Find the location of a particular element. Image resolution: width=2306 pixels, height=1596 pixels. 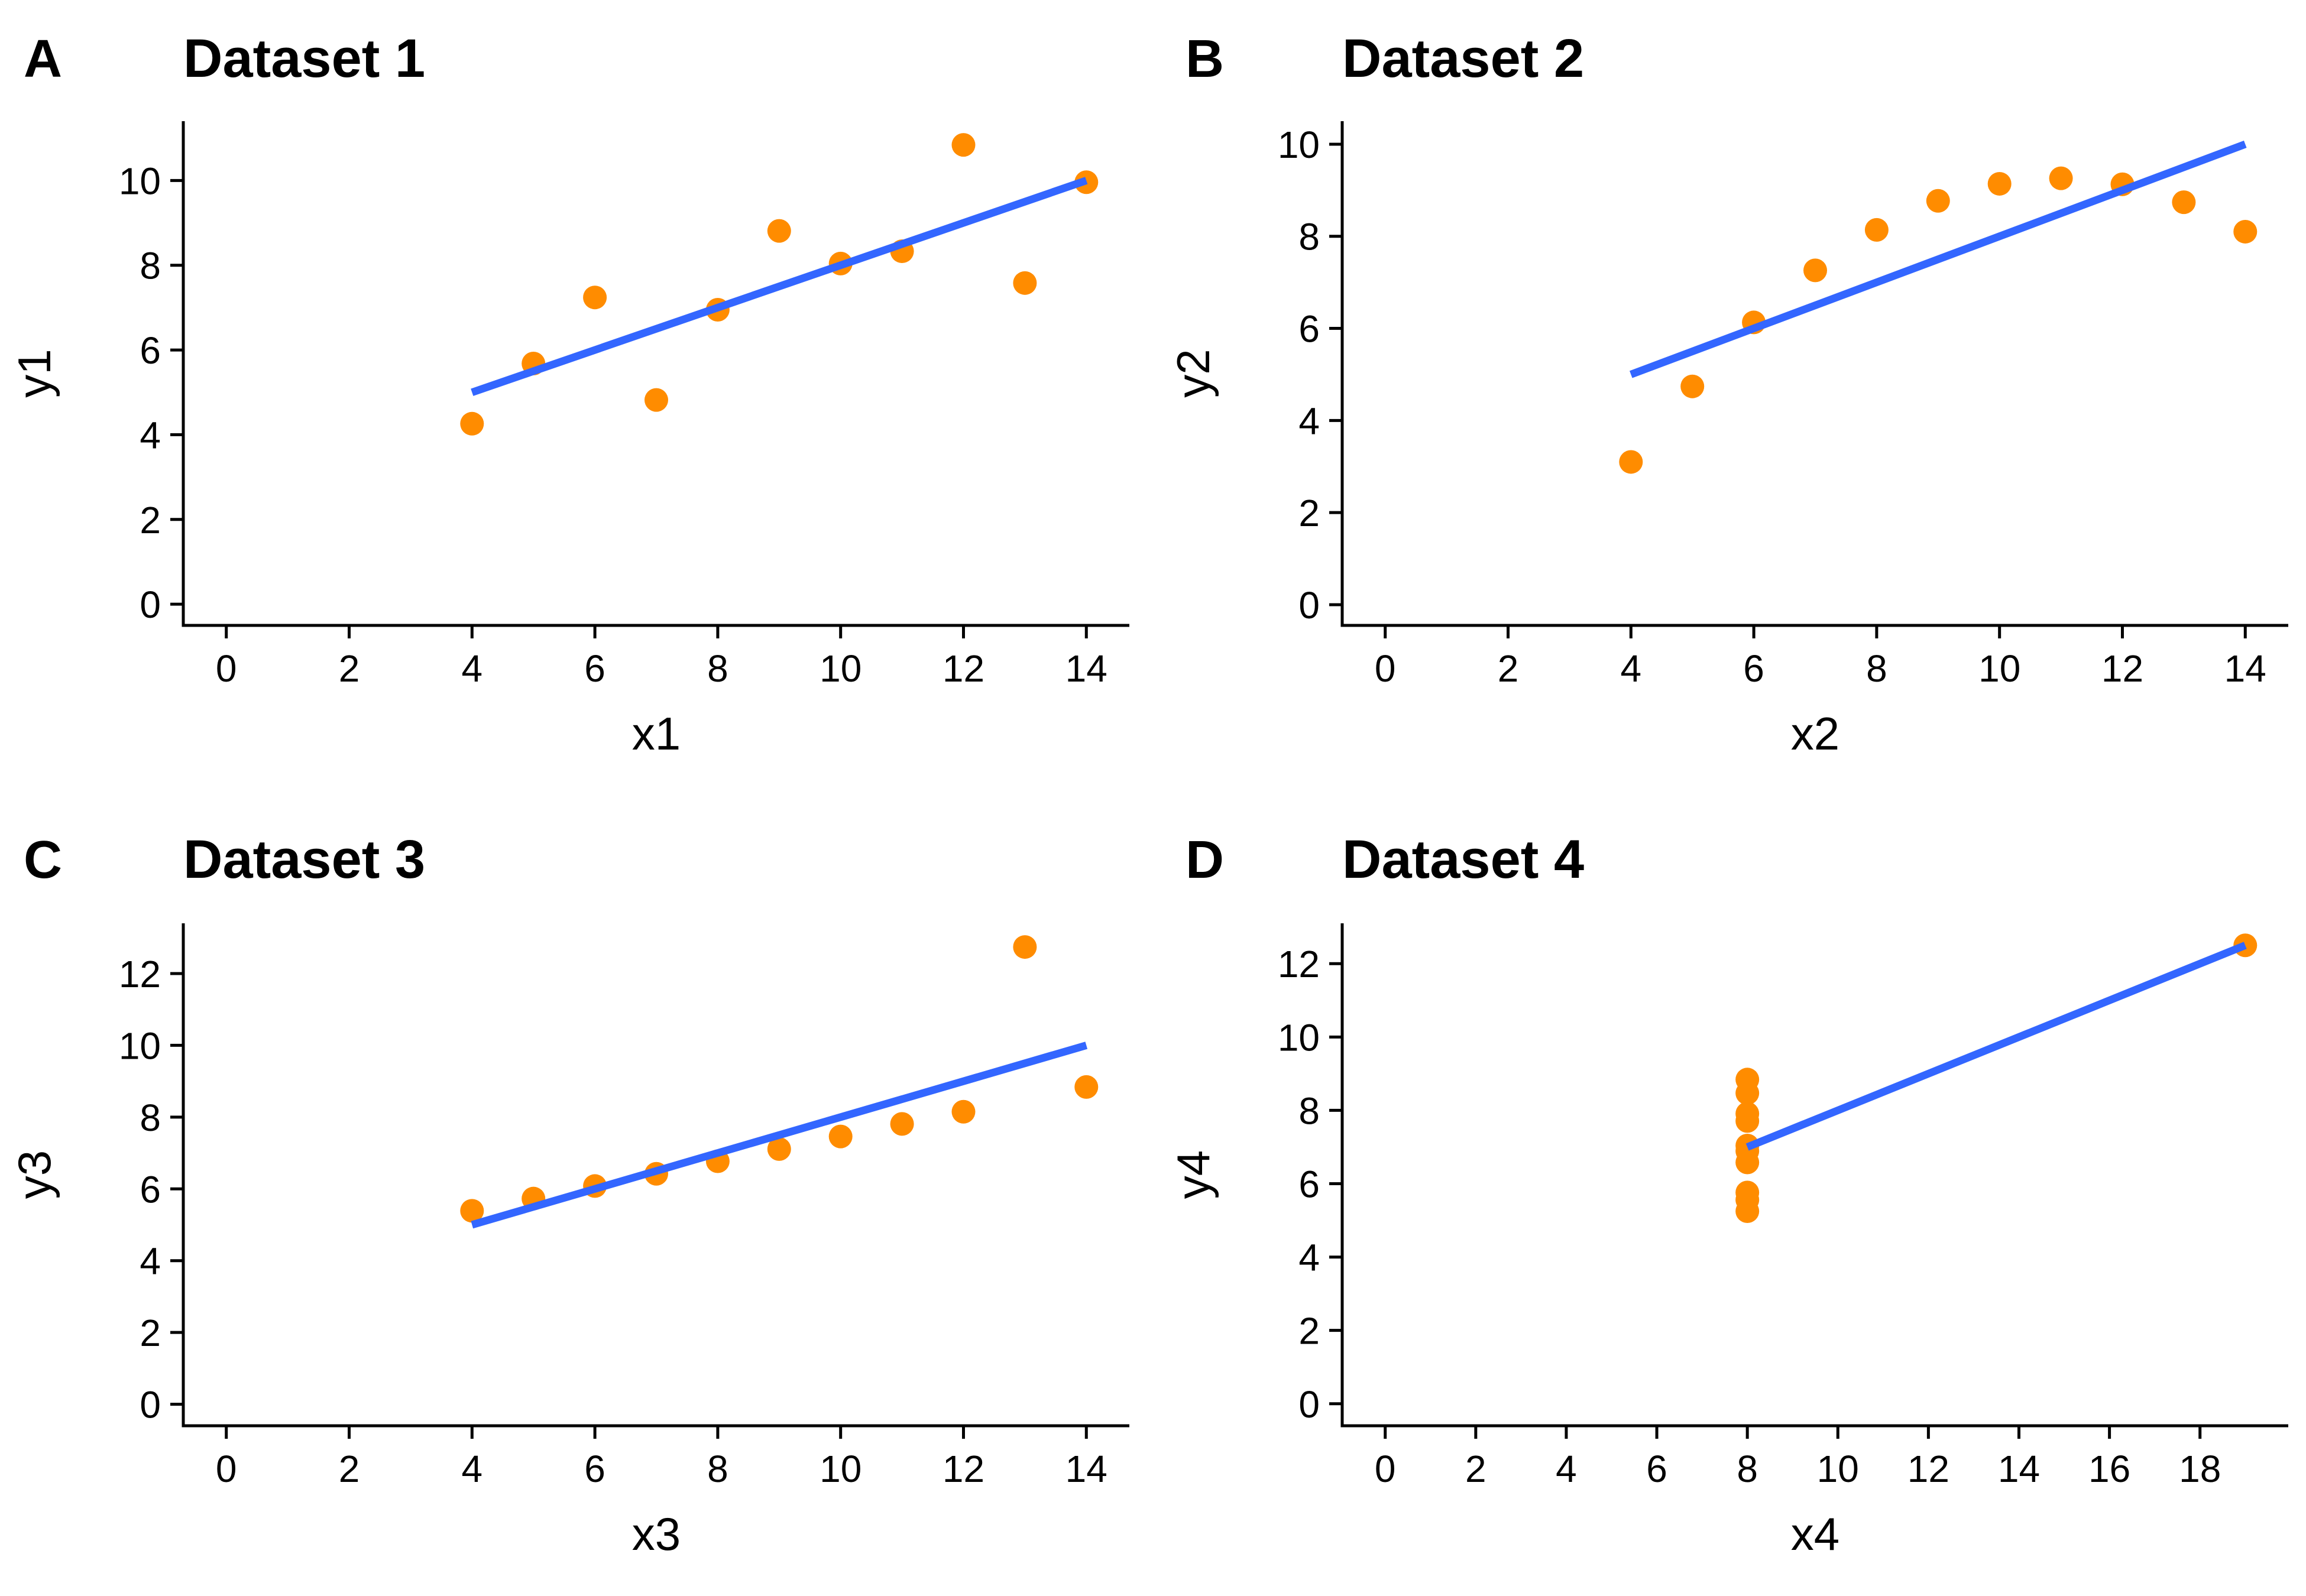

x-axis-label: x2 is located at coordinates (1815, 734).